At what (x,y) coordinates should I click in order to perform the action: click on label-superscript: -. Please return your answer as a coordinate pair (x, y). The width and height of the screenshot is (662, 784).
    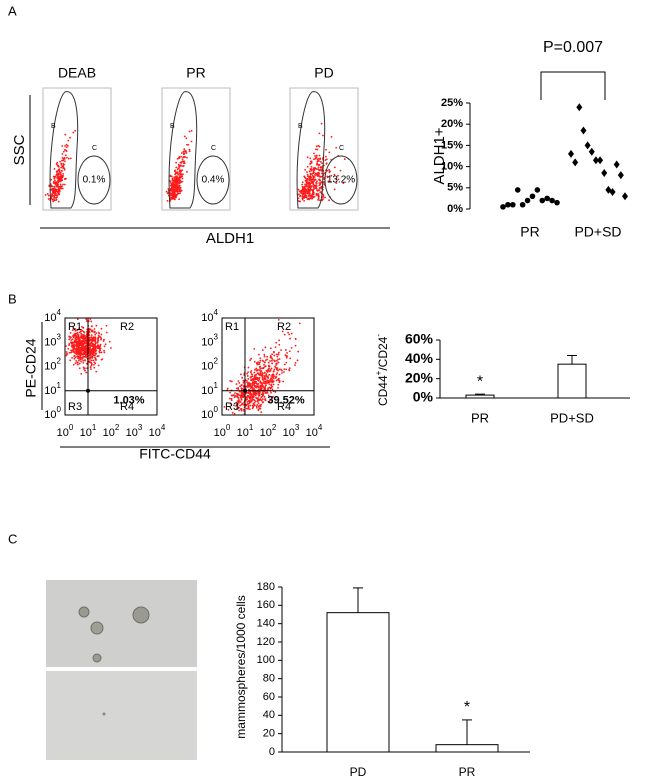
    Looking at the image, I should click on (378, 335).